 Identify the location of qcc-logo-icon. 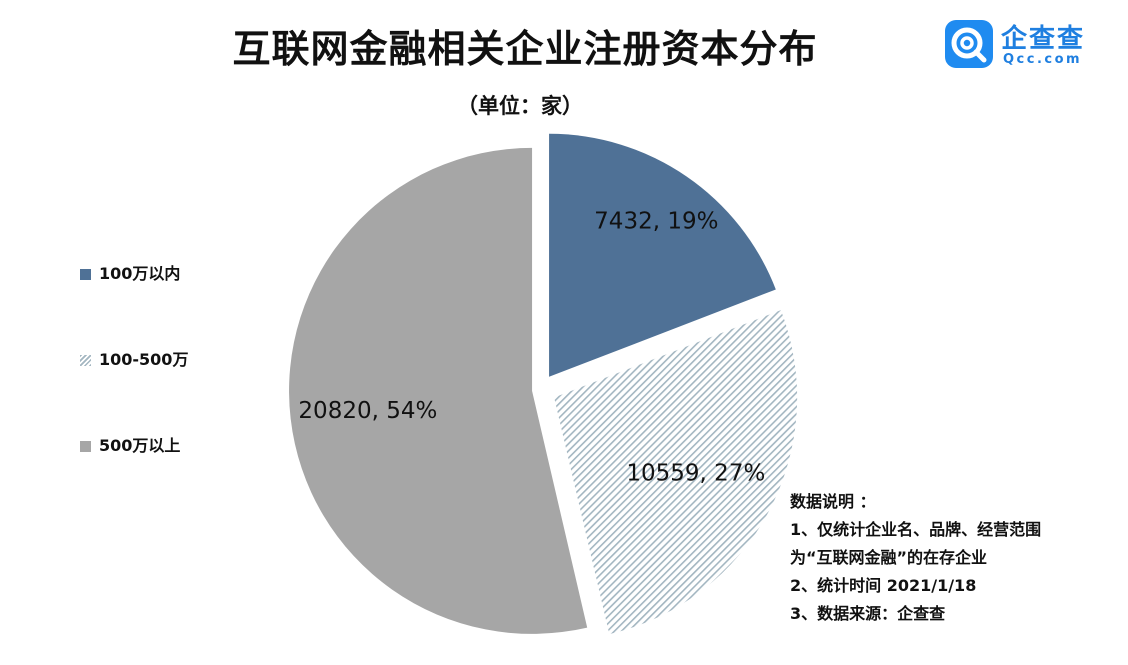
(969, 44).